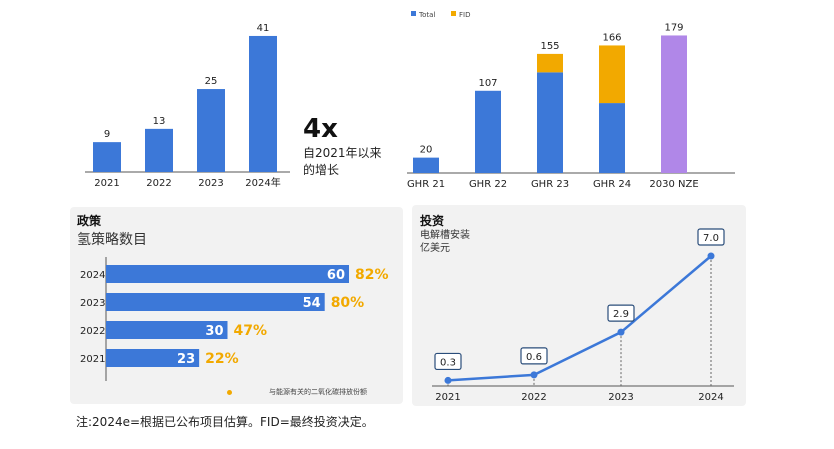 The height and width of the screenshot is (449, 834). Describe the element at coordinates (107, 134) in the screenshot. I see `bar-value-label: 9` at that location.